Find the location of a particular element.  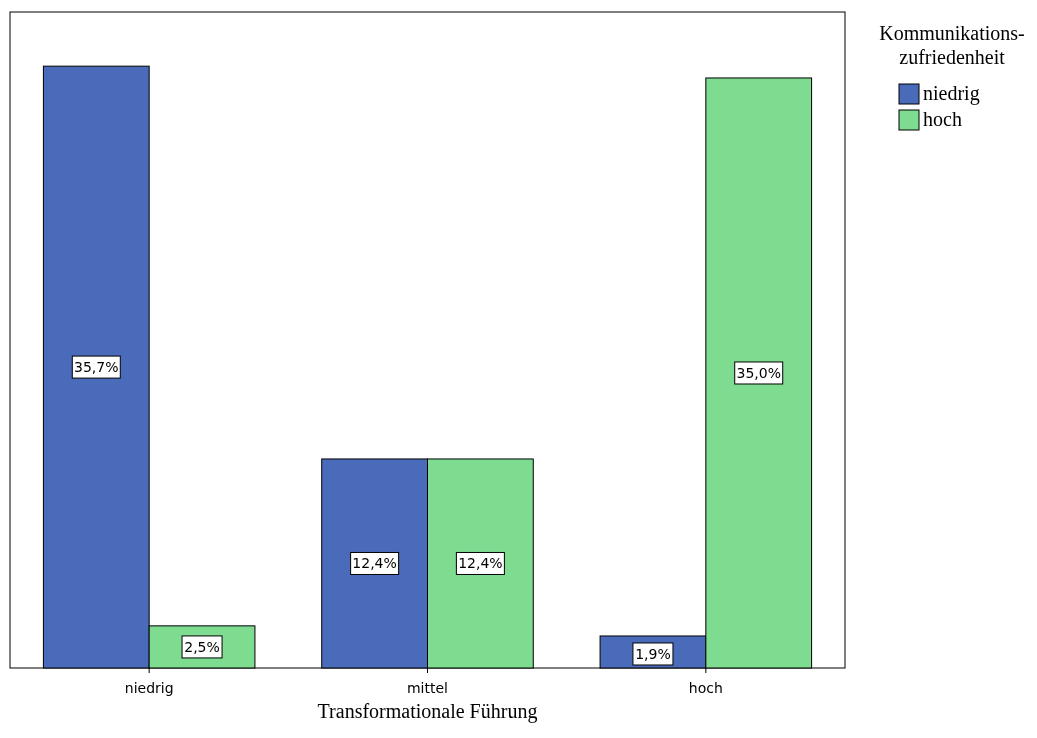

x-tick-label: mittel is located at coordinates (427, 688).